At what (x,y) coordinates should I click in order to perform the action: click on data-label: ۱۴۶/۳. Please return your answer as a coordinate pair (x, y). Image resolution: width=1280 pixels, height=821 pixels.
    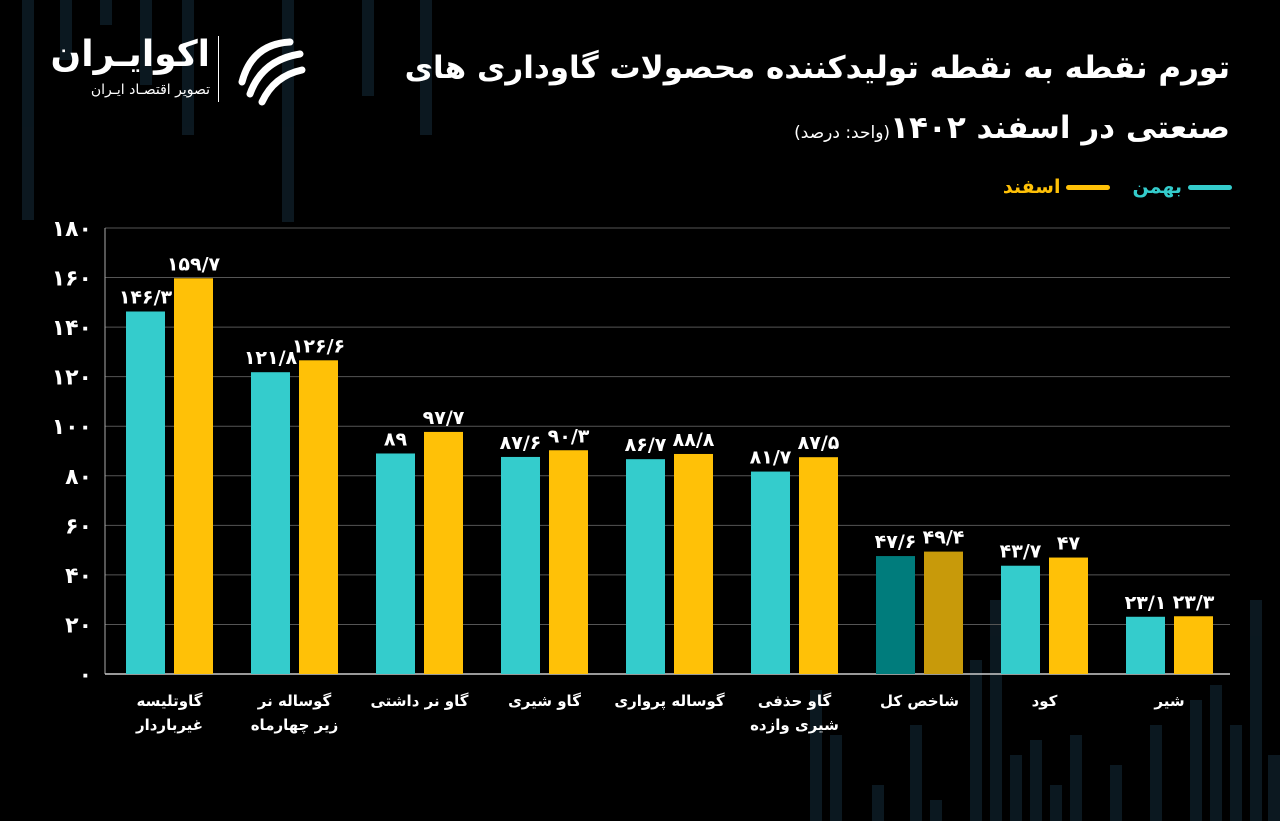
    Looking at the image, I should click on (146, 298).